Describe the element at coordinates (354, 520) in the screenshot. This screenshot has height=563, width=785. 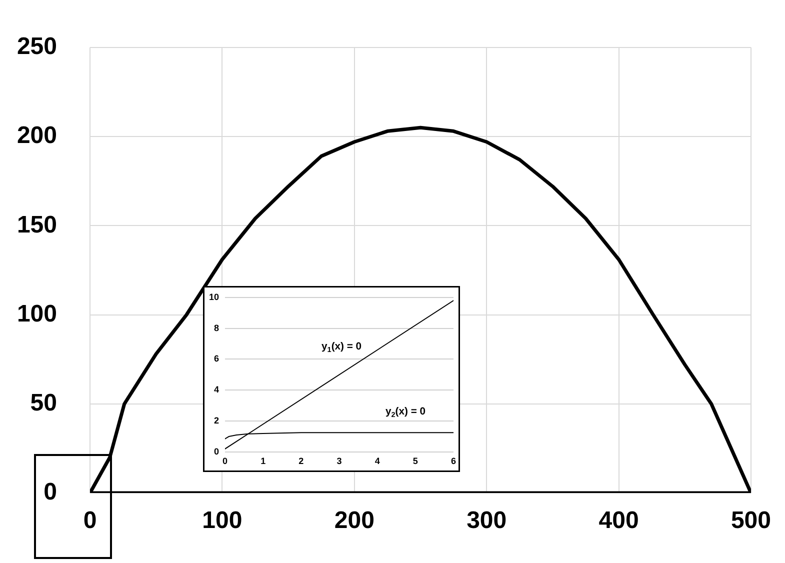
I see `x-tick-label: 200` at that location.